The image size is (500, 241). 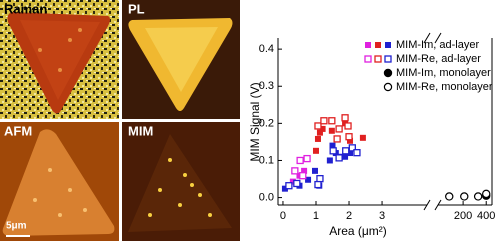 What do you see at coordinates (283, 216) in the screenshot?
I see `x-tick-label: 0` at bounding box center [283, 216].